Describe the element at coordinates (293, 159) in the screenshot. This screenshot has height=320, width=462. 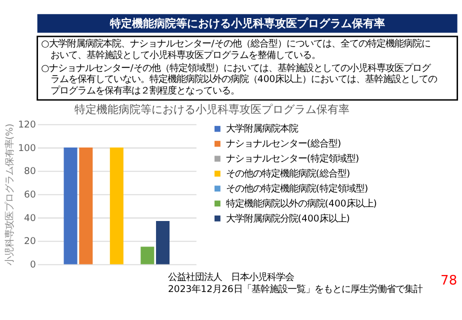
I see `legend-label: ナショナルセンター(特定領域型)` at that location.